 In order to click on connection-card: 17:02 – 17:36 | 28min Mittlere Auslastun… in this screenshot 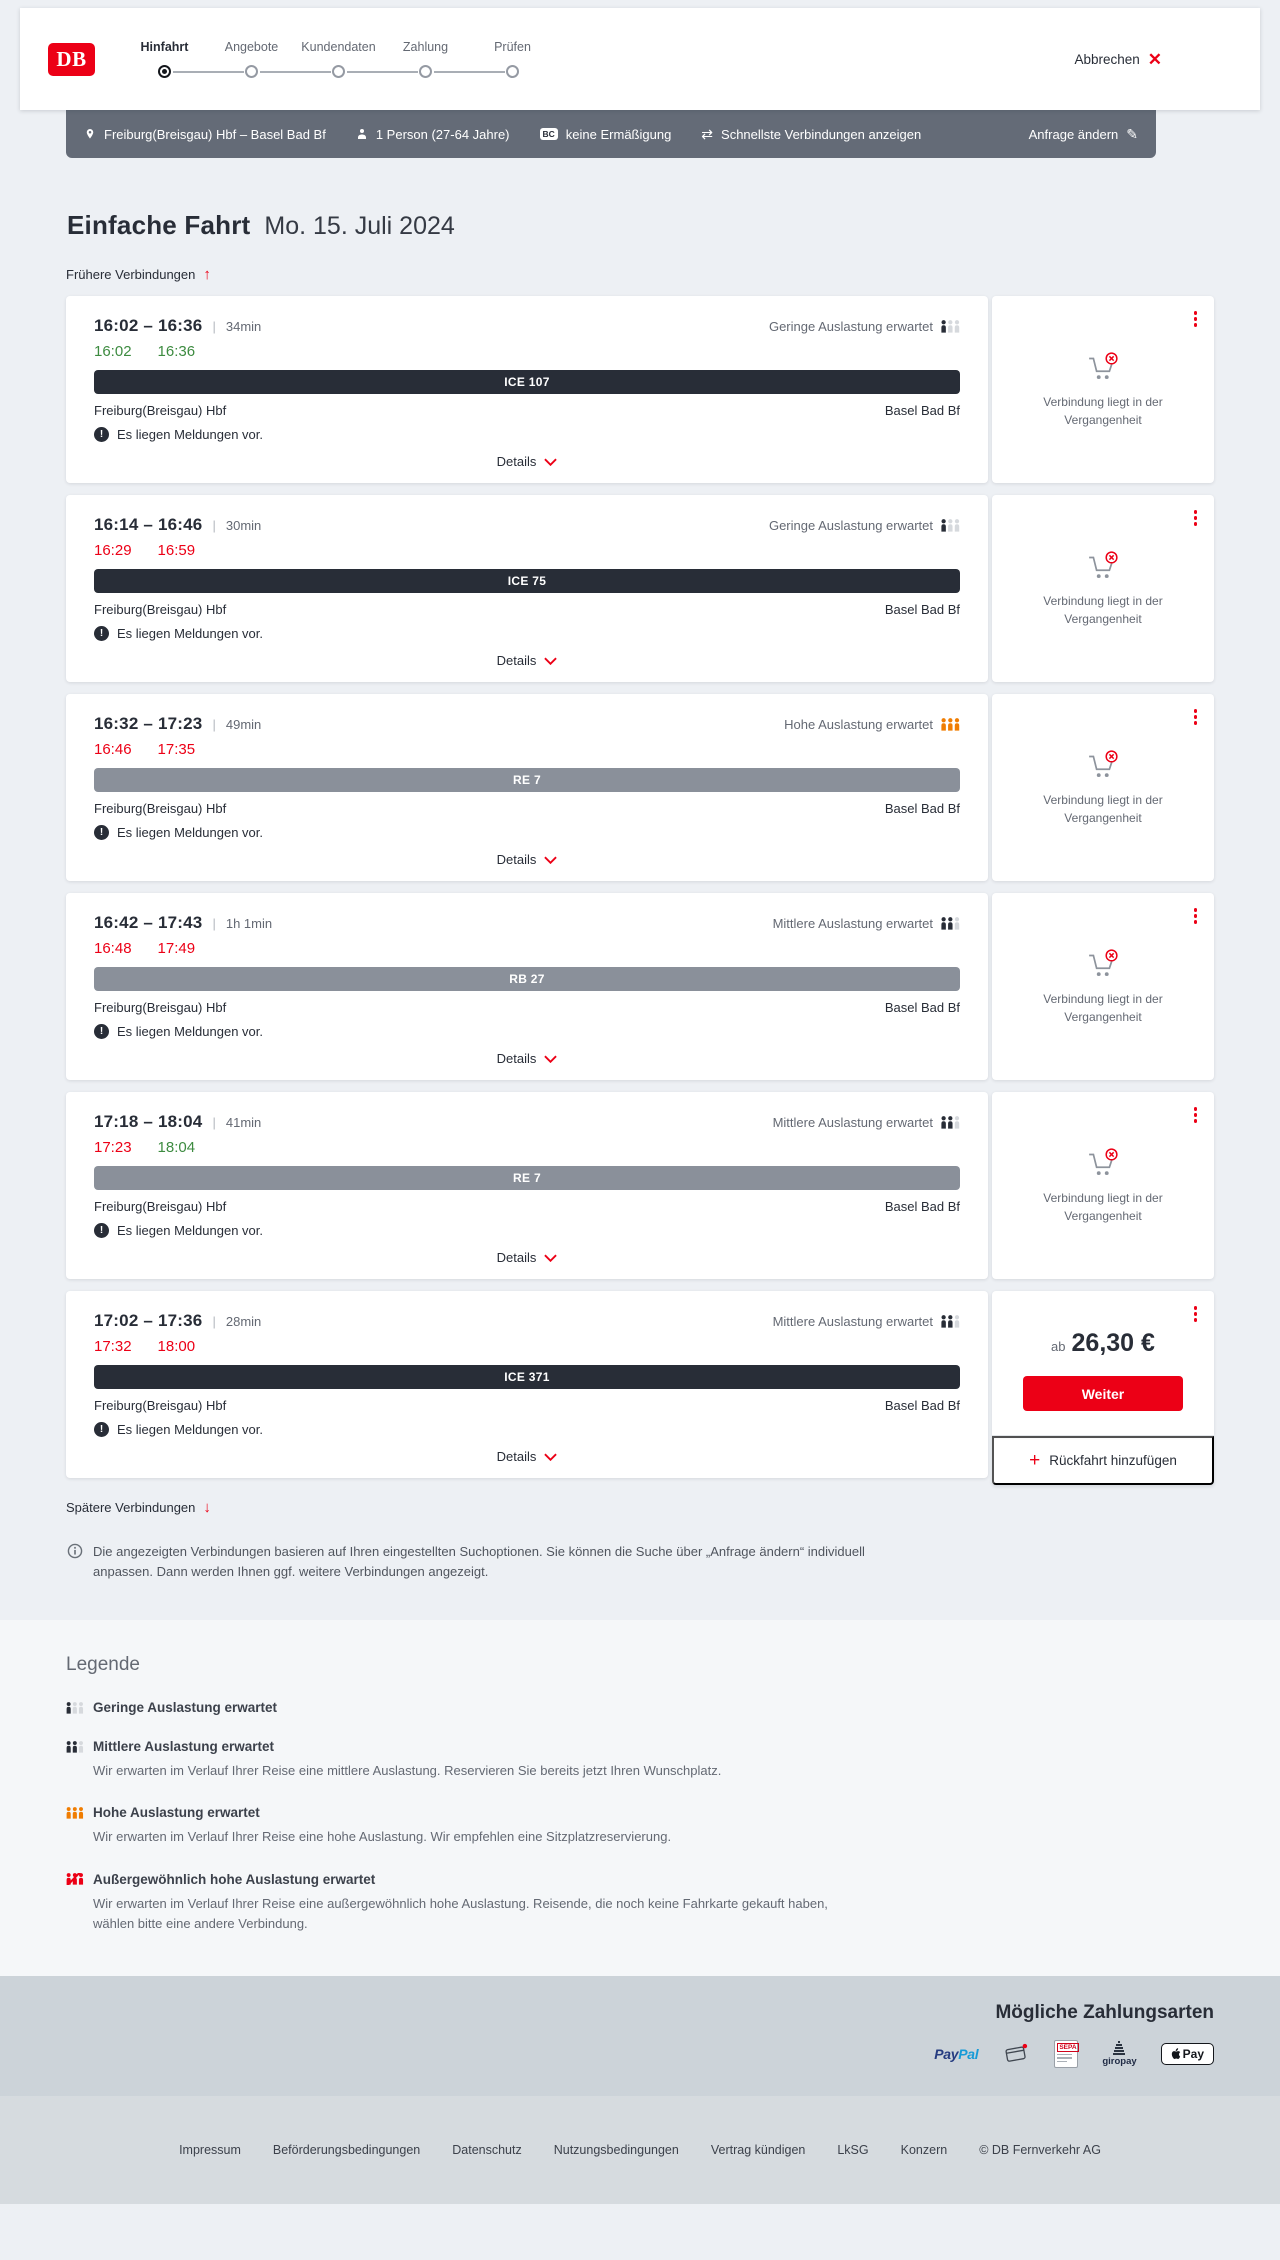, I will do `click(640, 1388)`.